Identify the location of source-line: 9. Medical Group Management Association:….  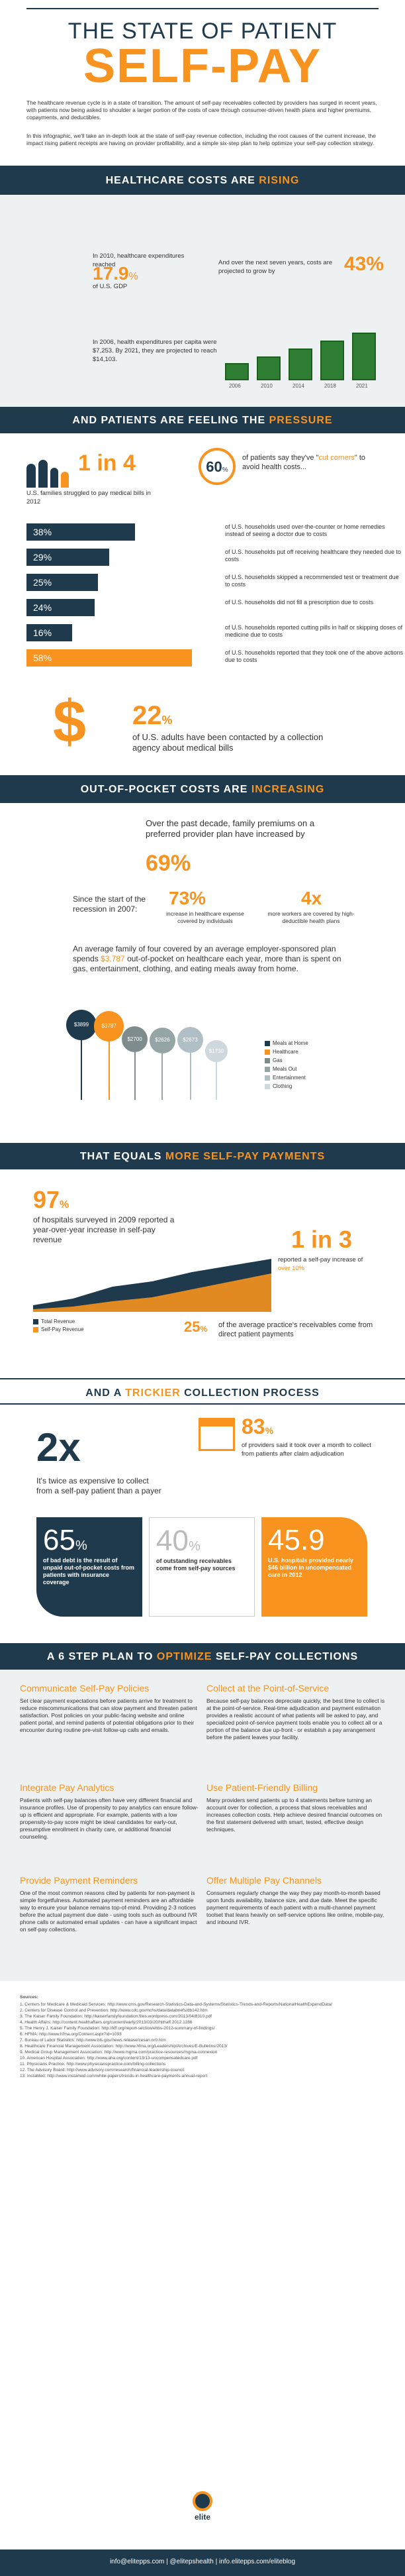
(119, 2052).